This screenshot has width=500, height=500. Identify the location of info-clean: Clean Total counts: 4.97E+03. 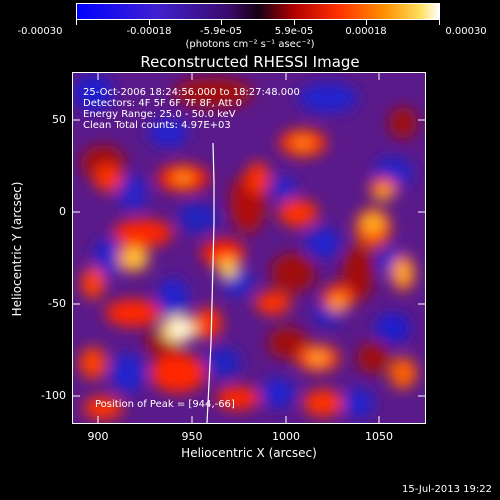
(157, 125).